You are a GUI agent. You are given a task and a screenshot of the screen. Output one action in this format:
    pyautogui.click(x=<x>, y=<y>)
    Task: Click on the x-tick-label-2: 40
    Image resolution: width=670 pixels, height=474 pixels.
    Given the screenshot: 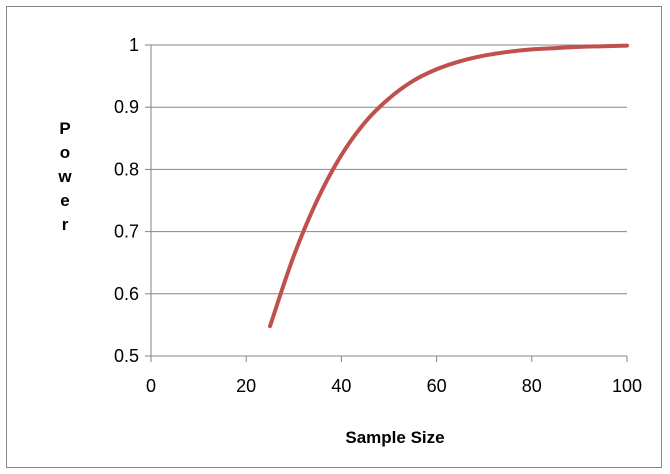 What is the action you would take?
    pyautogui.click(x=341, y=386)
    